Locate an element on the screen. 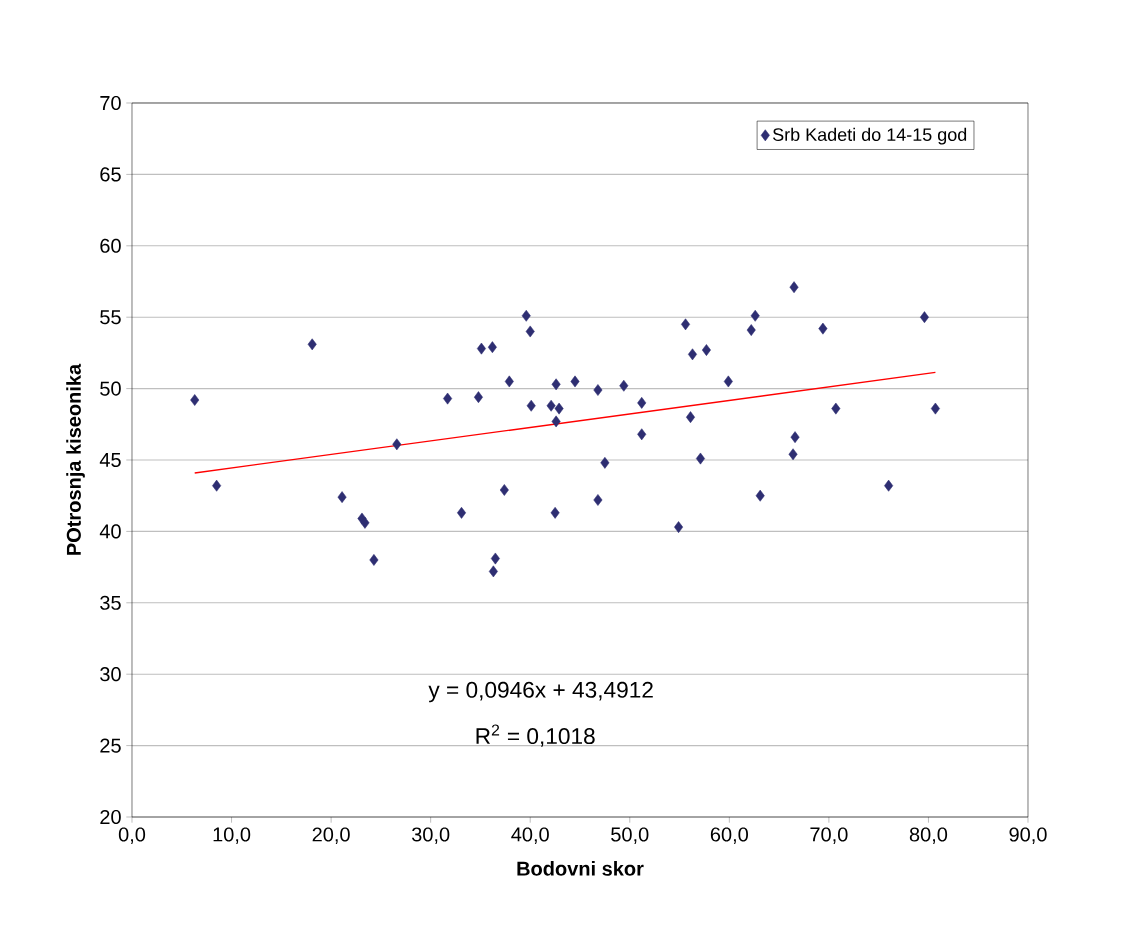 Image resolution: width=1147 pixels, height=947 pixels. y-axis-title: POtrosnja kiseonika is located at coordinates (75, 459).